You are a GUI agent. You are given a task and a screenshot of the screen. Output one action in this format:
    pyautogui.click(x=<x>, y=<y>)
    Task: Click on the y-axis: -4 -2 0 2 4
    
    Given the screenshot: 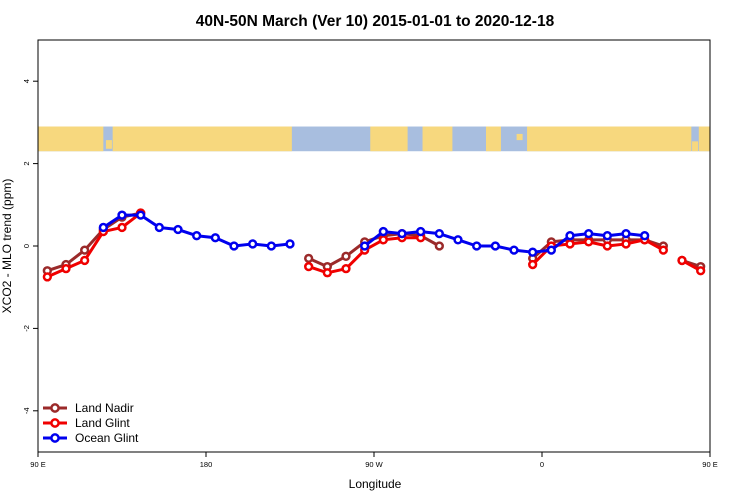 What is the action you would take?
    pyautogui.click(x=30, y=246)
    